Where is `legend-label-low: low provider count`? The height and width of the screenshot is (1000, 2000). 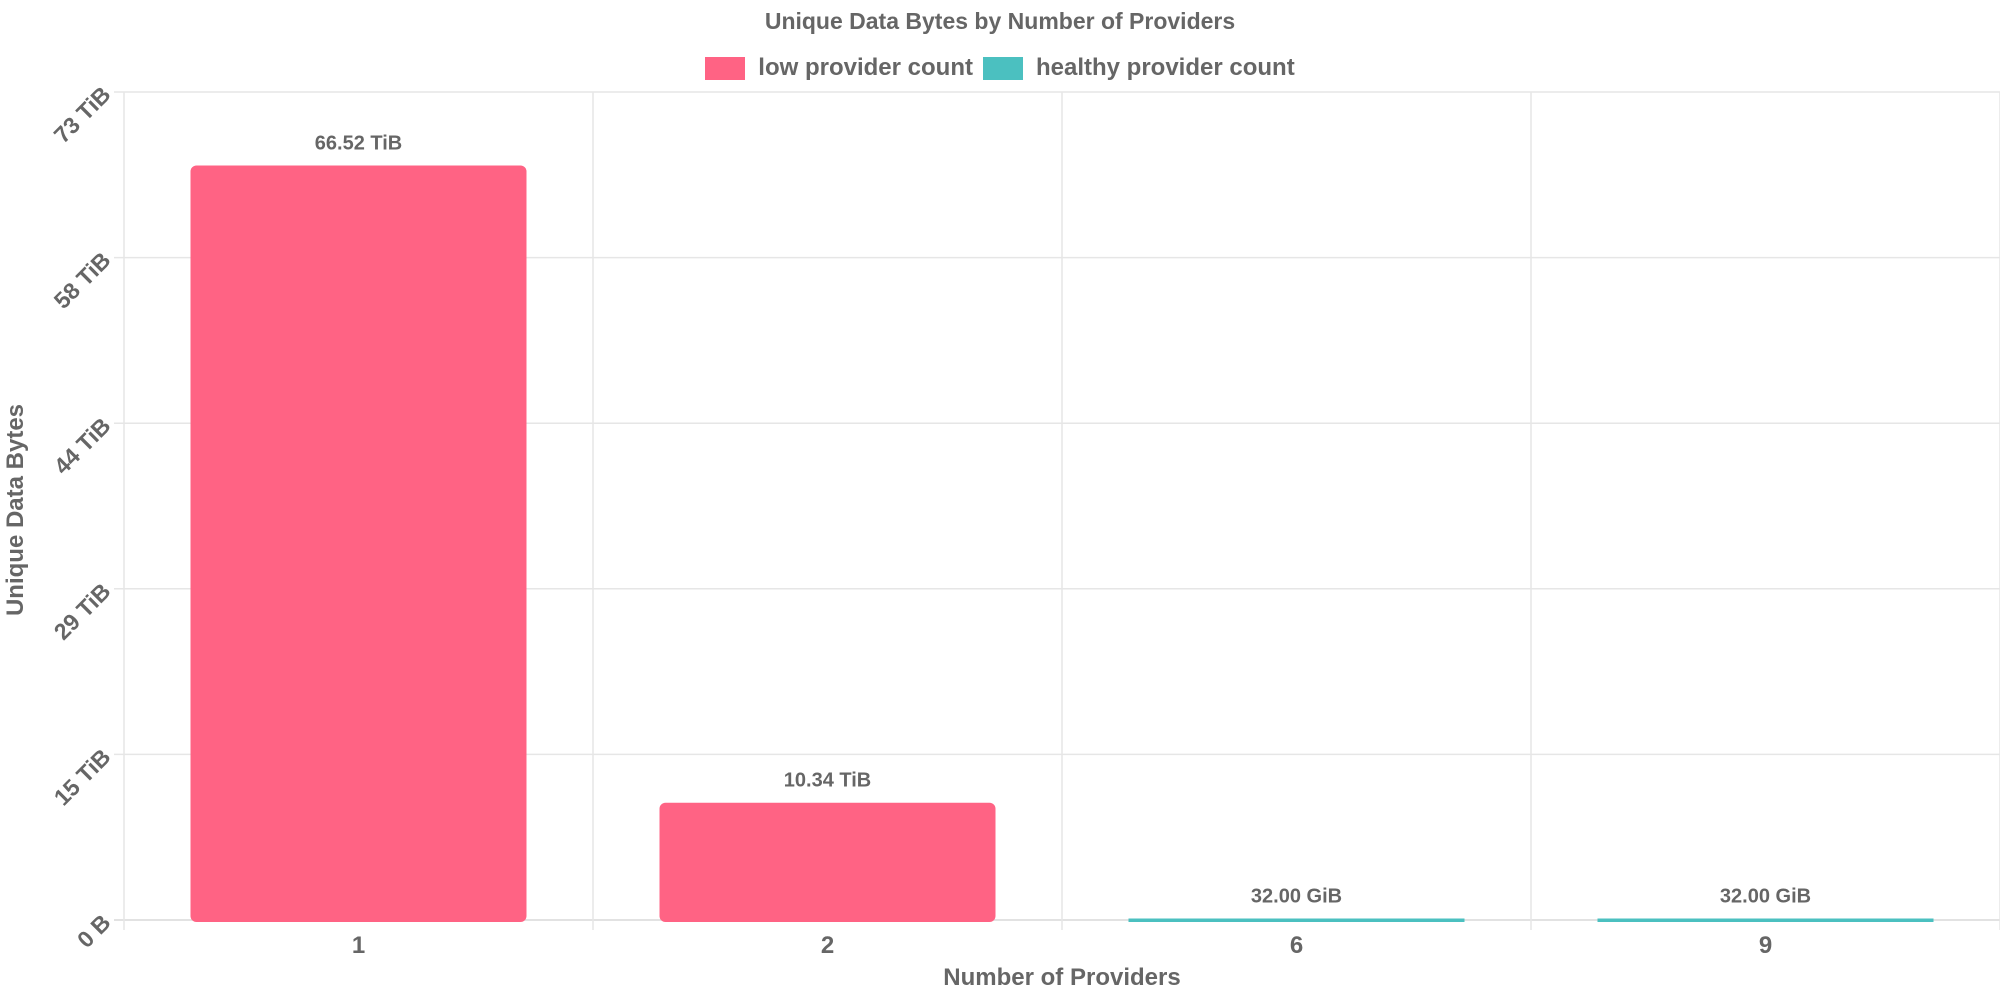 legend-label-low: low provider count is located at coordinates (865, 67).